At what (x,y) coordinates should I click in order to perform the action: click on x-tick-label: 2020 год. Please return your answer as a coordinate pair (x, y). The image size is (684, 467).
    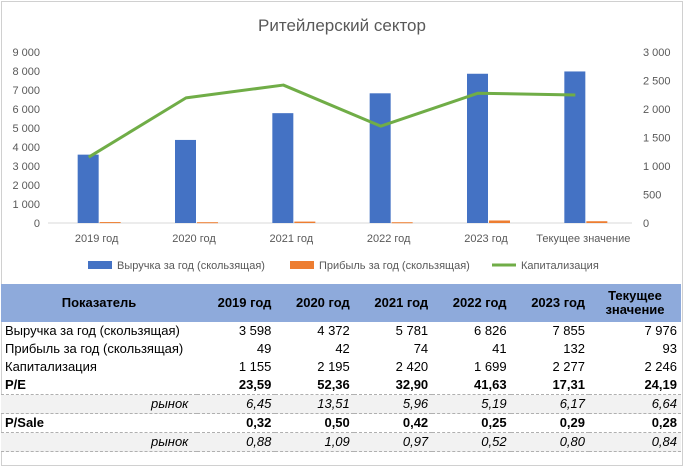
    Looking at the image, I should click on (194, 239).